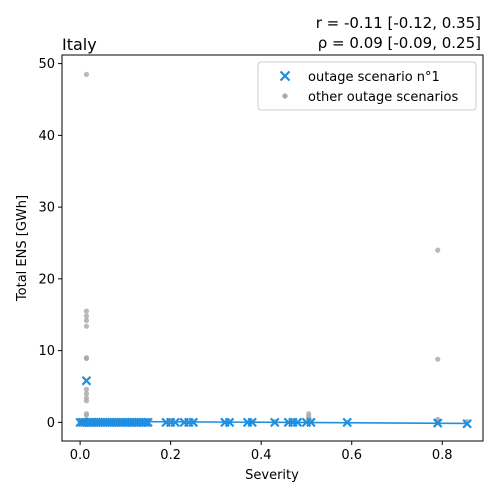 This screenshot has width=498, height=498. I want to click on scenario-1-point-37-stroke-b, so click(193, 422).